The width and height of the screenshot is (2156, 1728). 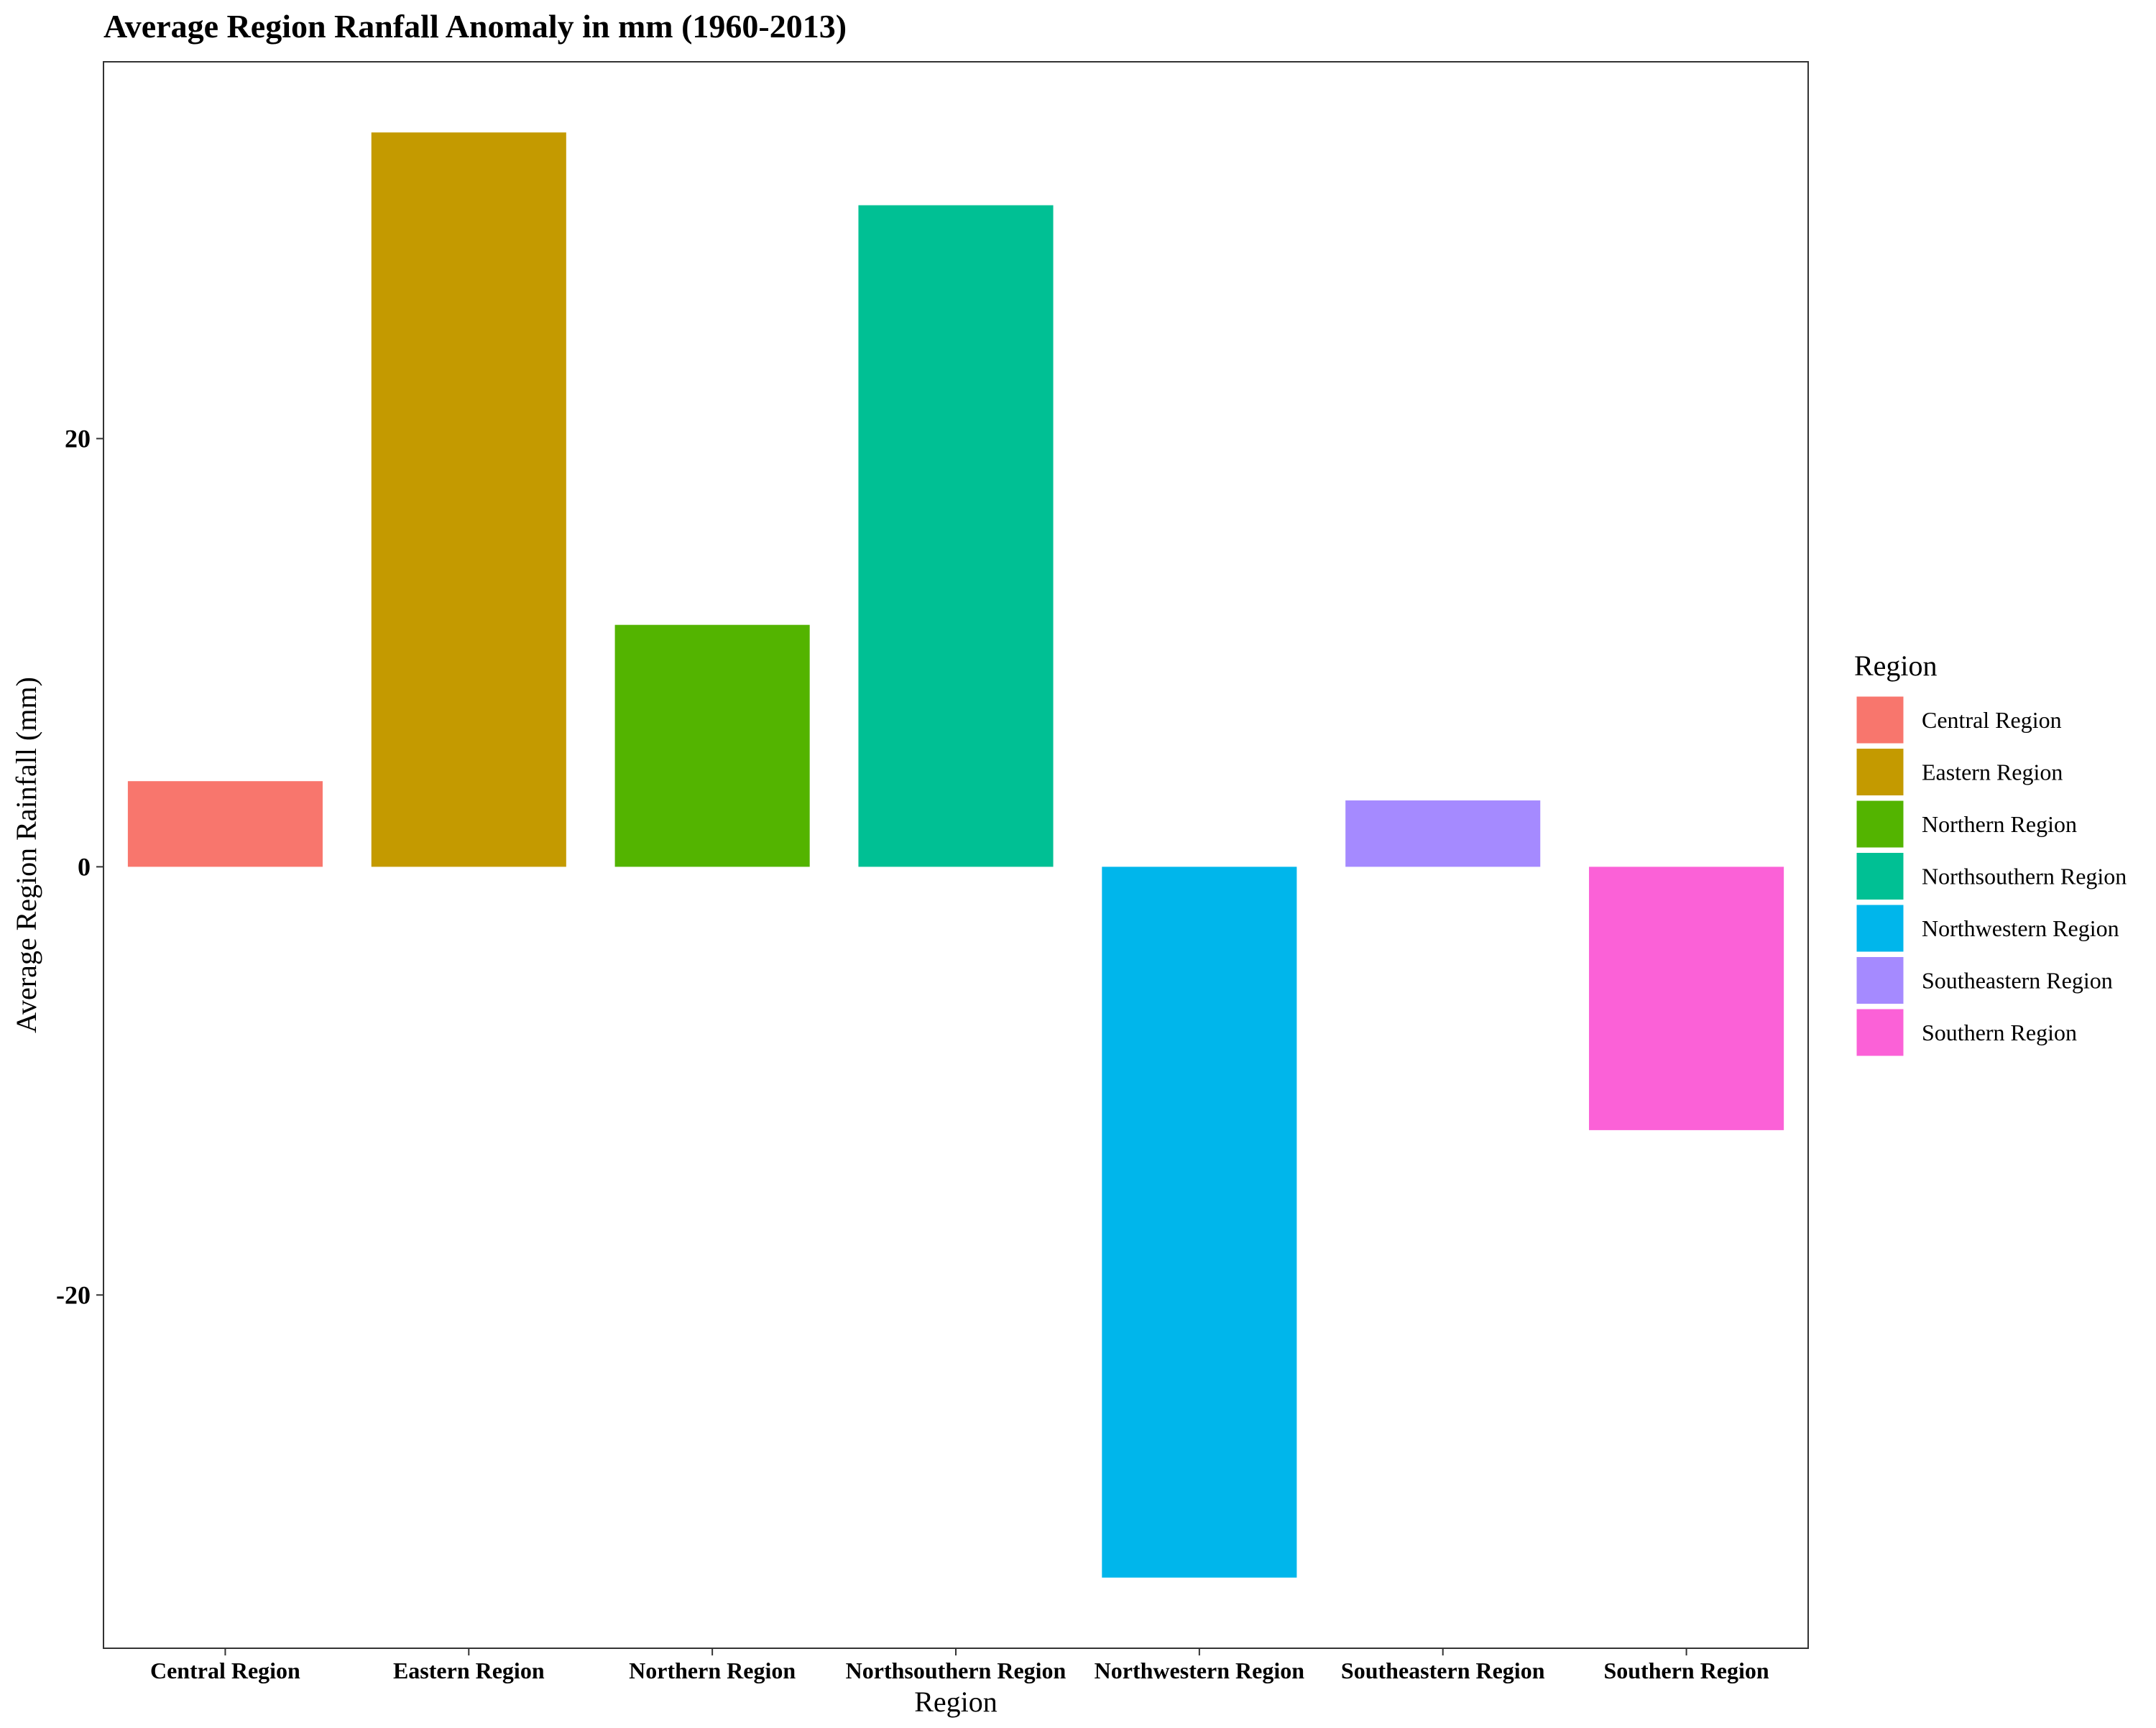 What do you see at coordinates (2020, 928) in the screenshot?
I see `legend-label: Northwestern Region` at bounding box center [2020, 928].